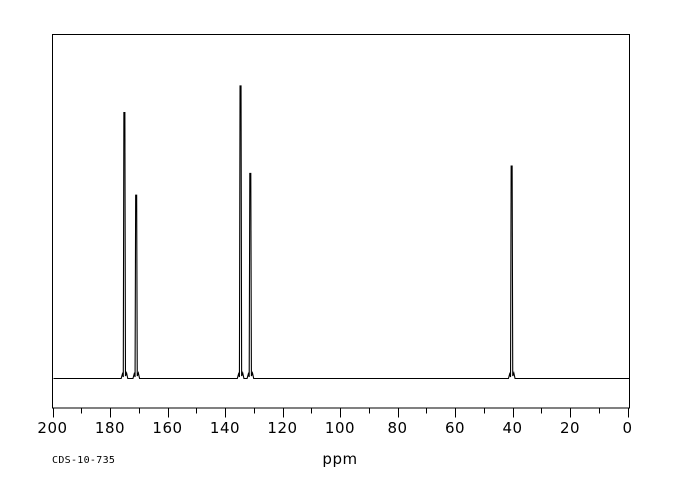 The height and width of the screenshot is (500, 680). What do you see at coordinates (225, 428) in the screenshot?
I see `x-axis-tick-label: 140` at bounding box center [225, 428].